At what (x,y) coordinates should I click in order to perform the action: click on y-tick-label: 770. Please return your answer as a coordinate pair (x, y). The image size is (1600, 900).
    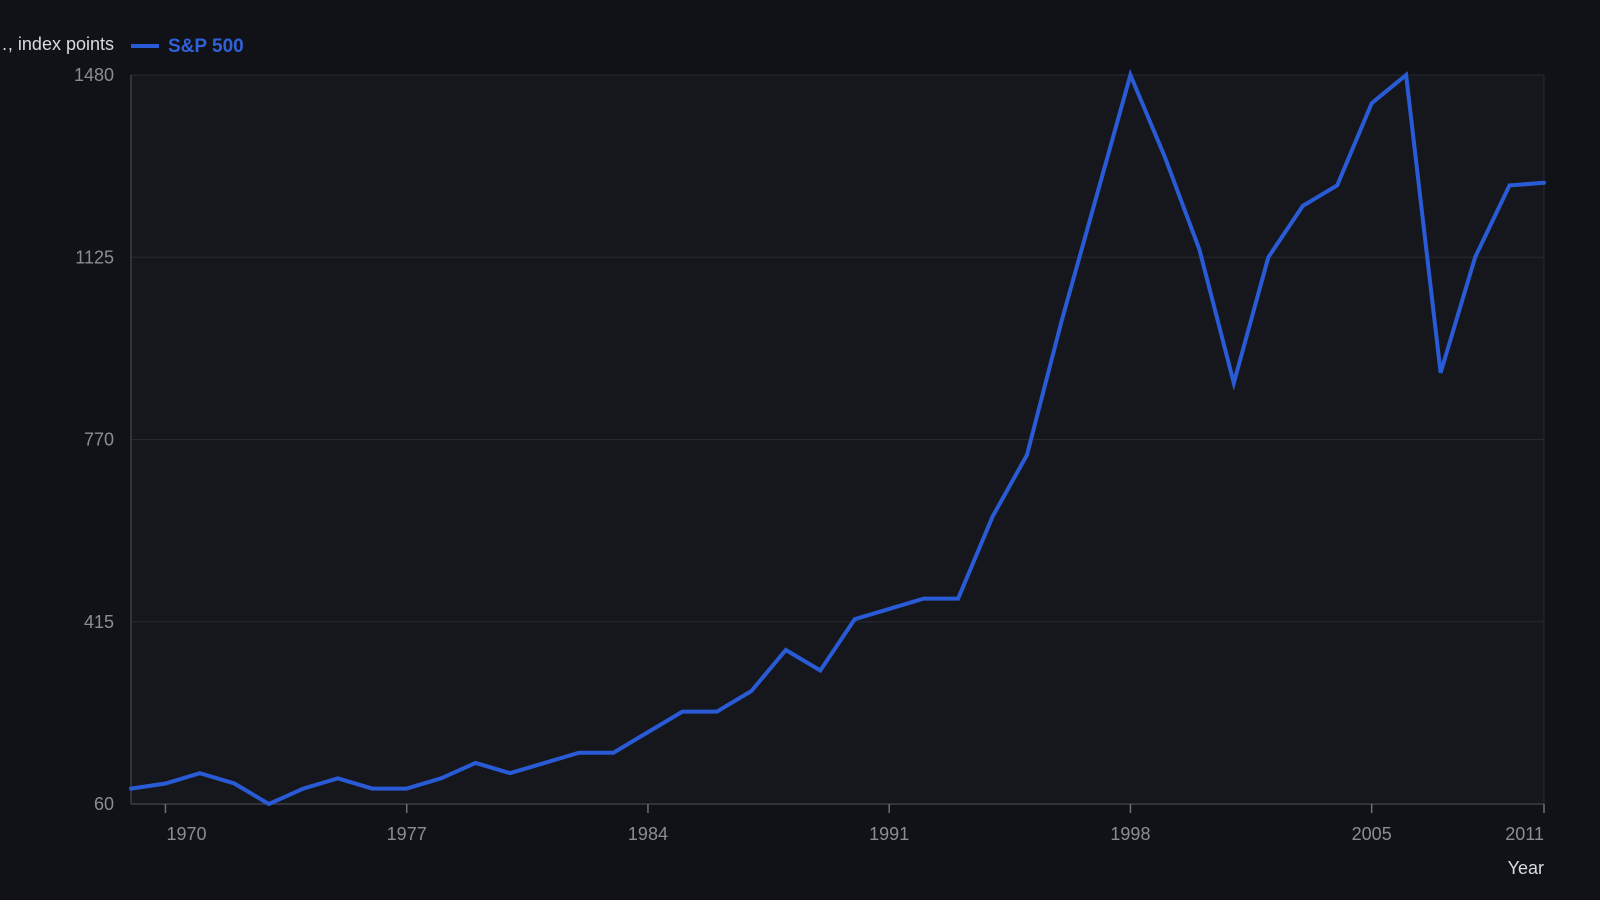
    Looking at the image, I should click on (99, 440).